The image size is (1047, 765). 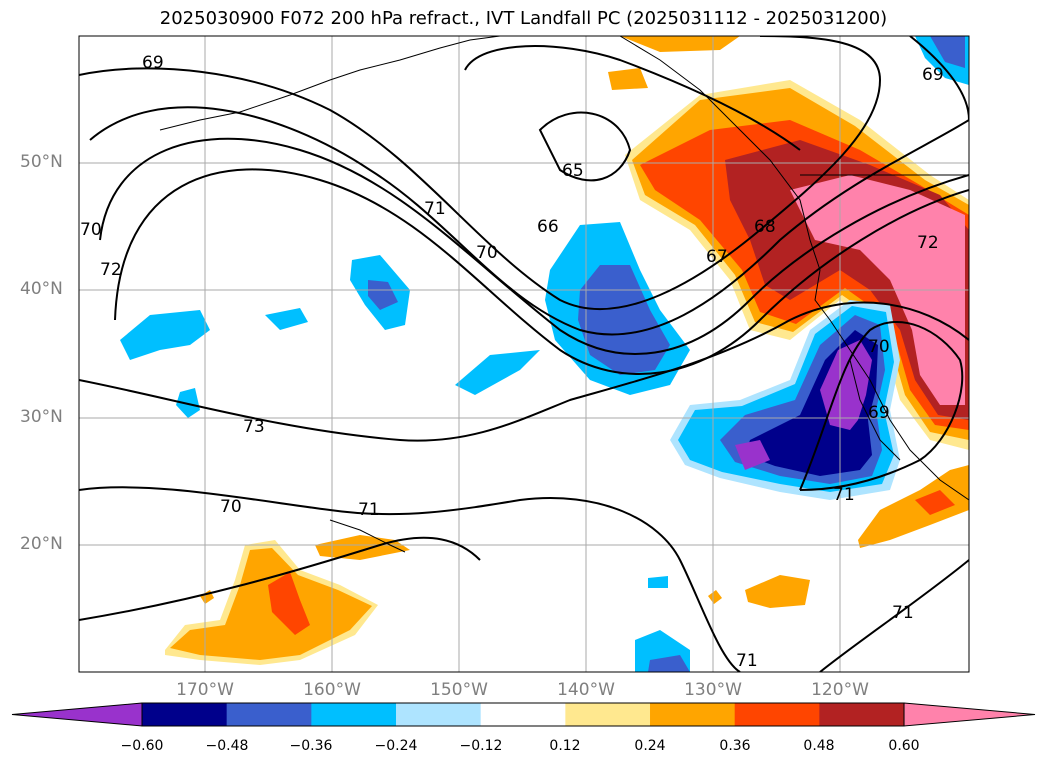 I want to click on contour-label: 68, so click(x=765, y=227).